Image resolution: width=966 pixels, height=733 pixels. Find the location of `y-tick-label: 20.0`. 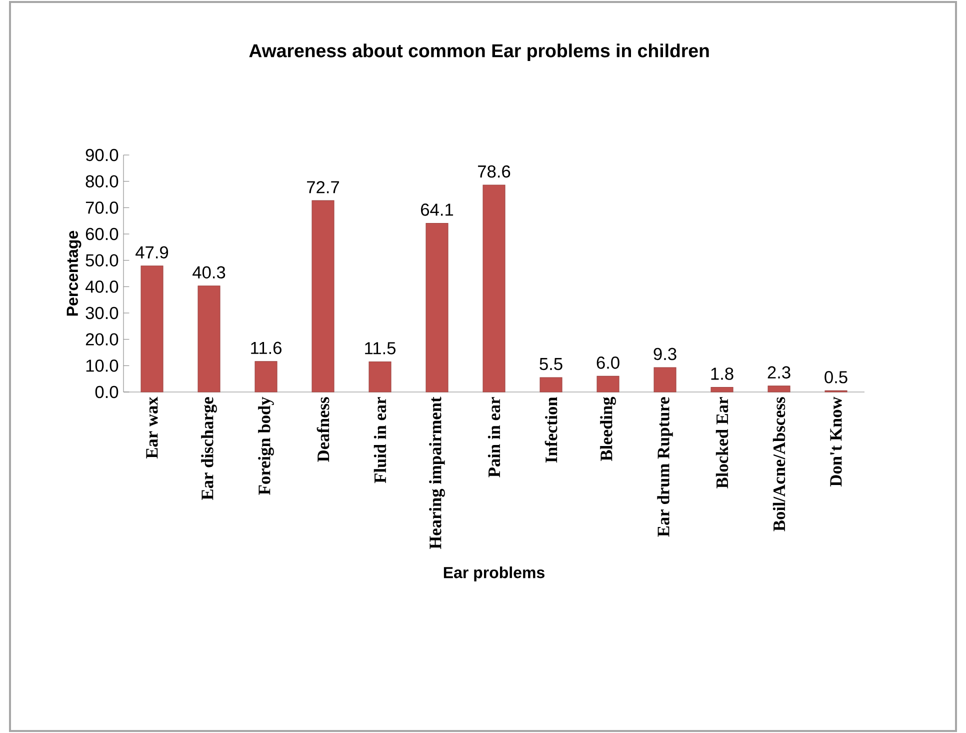

y-tick-label: 20.0 is located at coordinates (102, 339).